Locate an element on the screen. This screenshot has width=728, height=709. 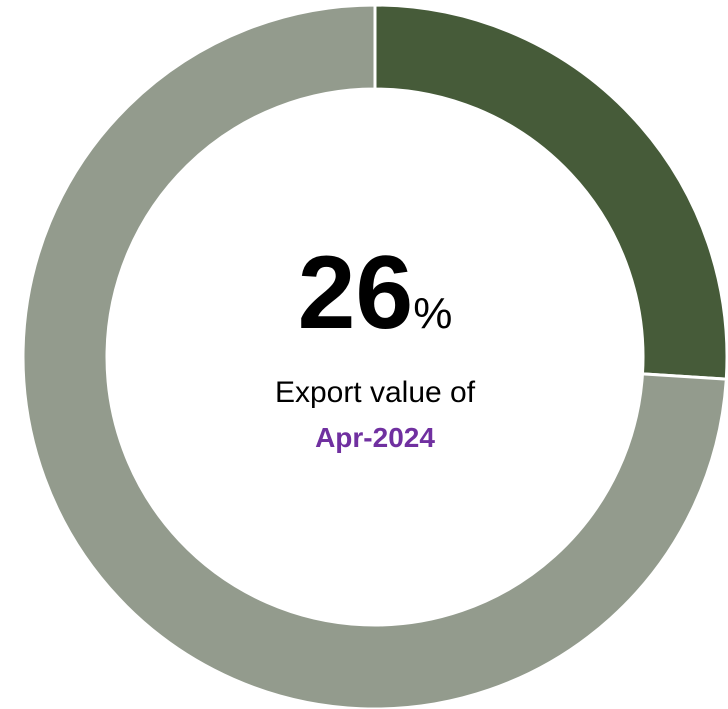
center-number: 26 is located at coordinates (356, 293).